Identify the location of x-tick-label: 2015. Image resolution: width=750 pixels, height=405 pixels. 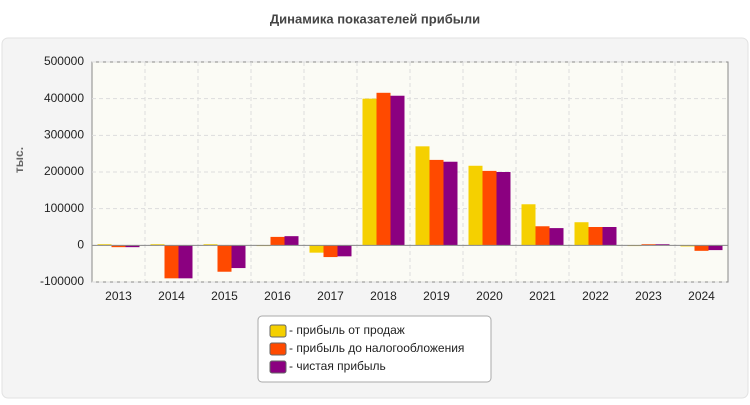
(224, 296).